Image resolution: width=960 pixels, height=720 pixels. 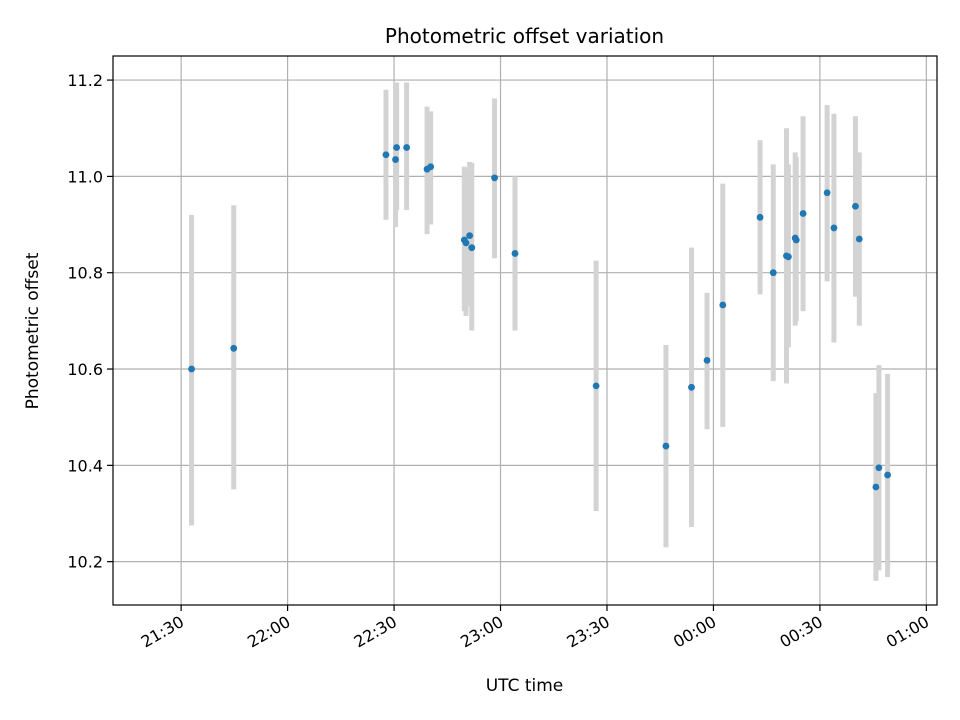 I want to click on y-tick-label: 10.2, so click(x=85, y=562).